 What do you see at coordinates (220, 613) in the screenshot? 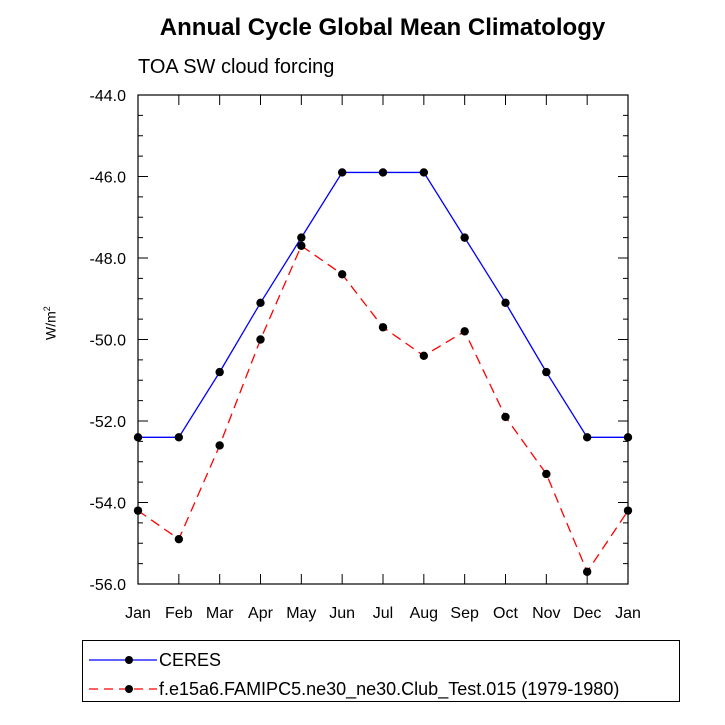
I see `x-tick-label: Mar` at bounding box center [220, 613].